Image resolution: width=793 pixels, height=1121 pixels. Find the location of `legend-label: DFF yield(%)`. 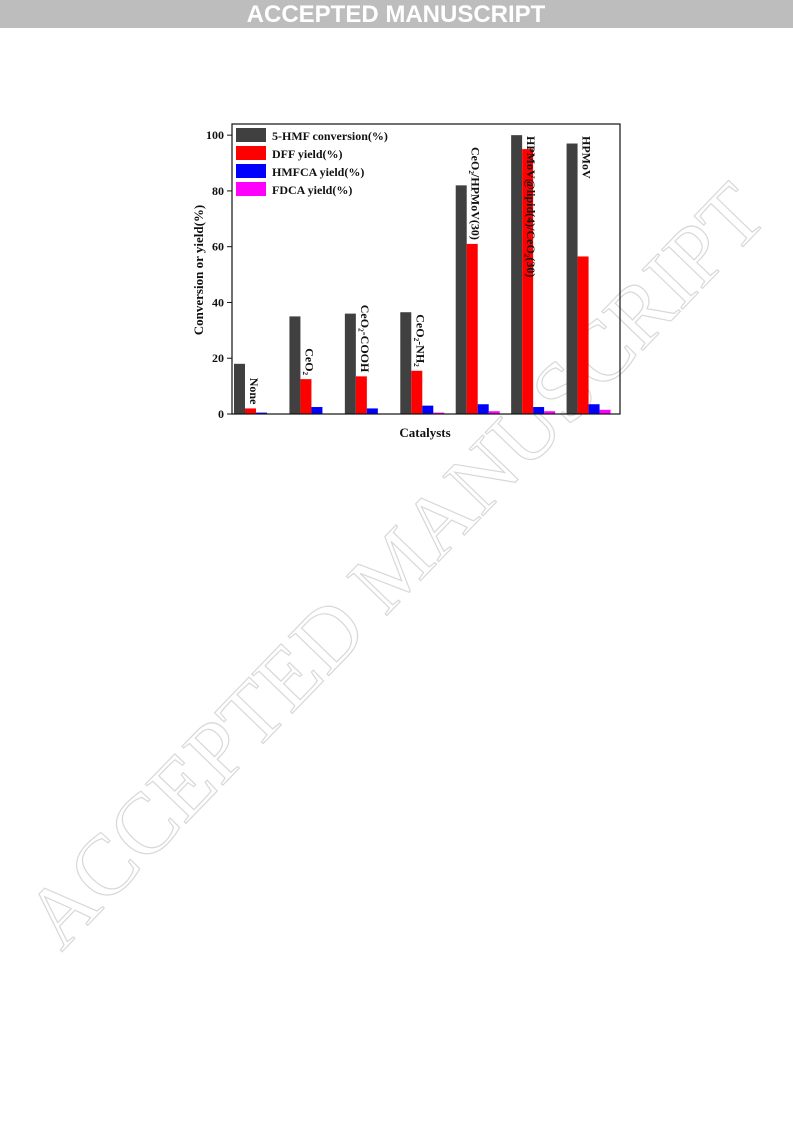

legend-label: DFF yield(%) is located at coordinates (307, 154).